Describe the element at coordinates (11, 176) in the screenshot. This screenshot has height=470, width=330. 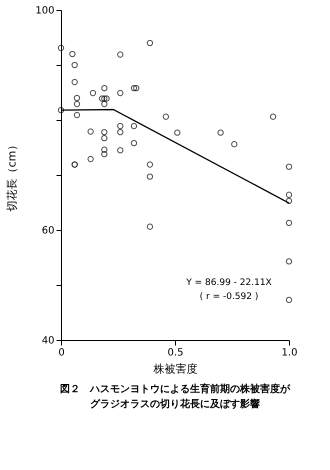
I see `y-axis-title: 切花長（cm）` at that location.